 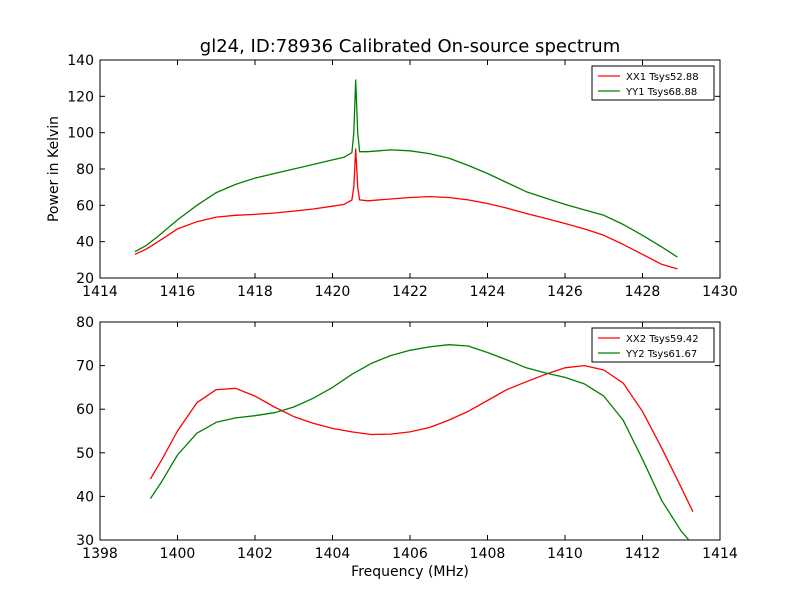 I want to click on y-tick-label: 30, so click(x=85, y=541).